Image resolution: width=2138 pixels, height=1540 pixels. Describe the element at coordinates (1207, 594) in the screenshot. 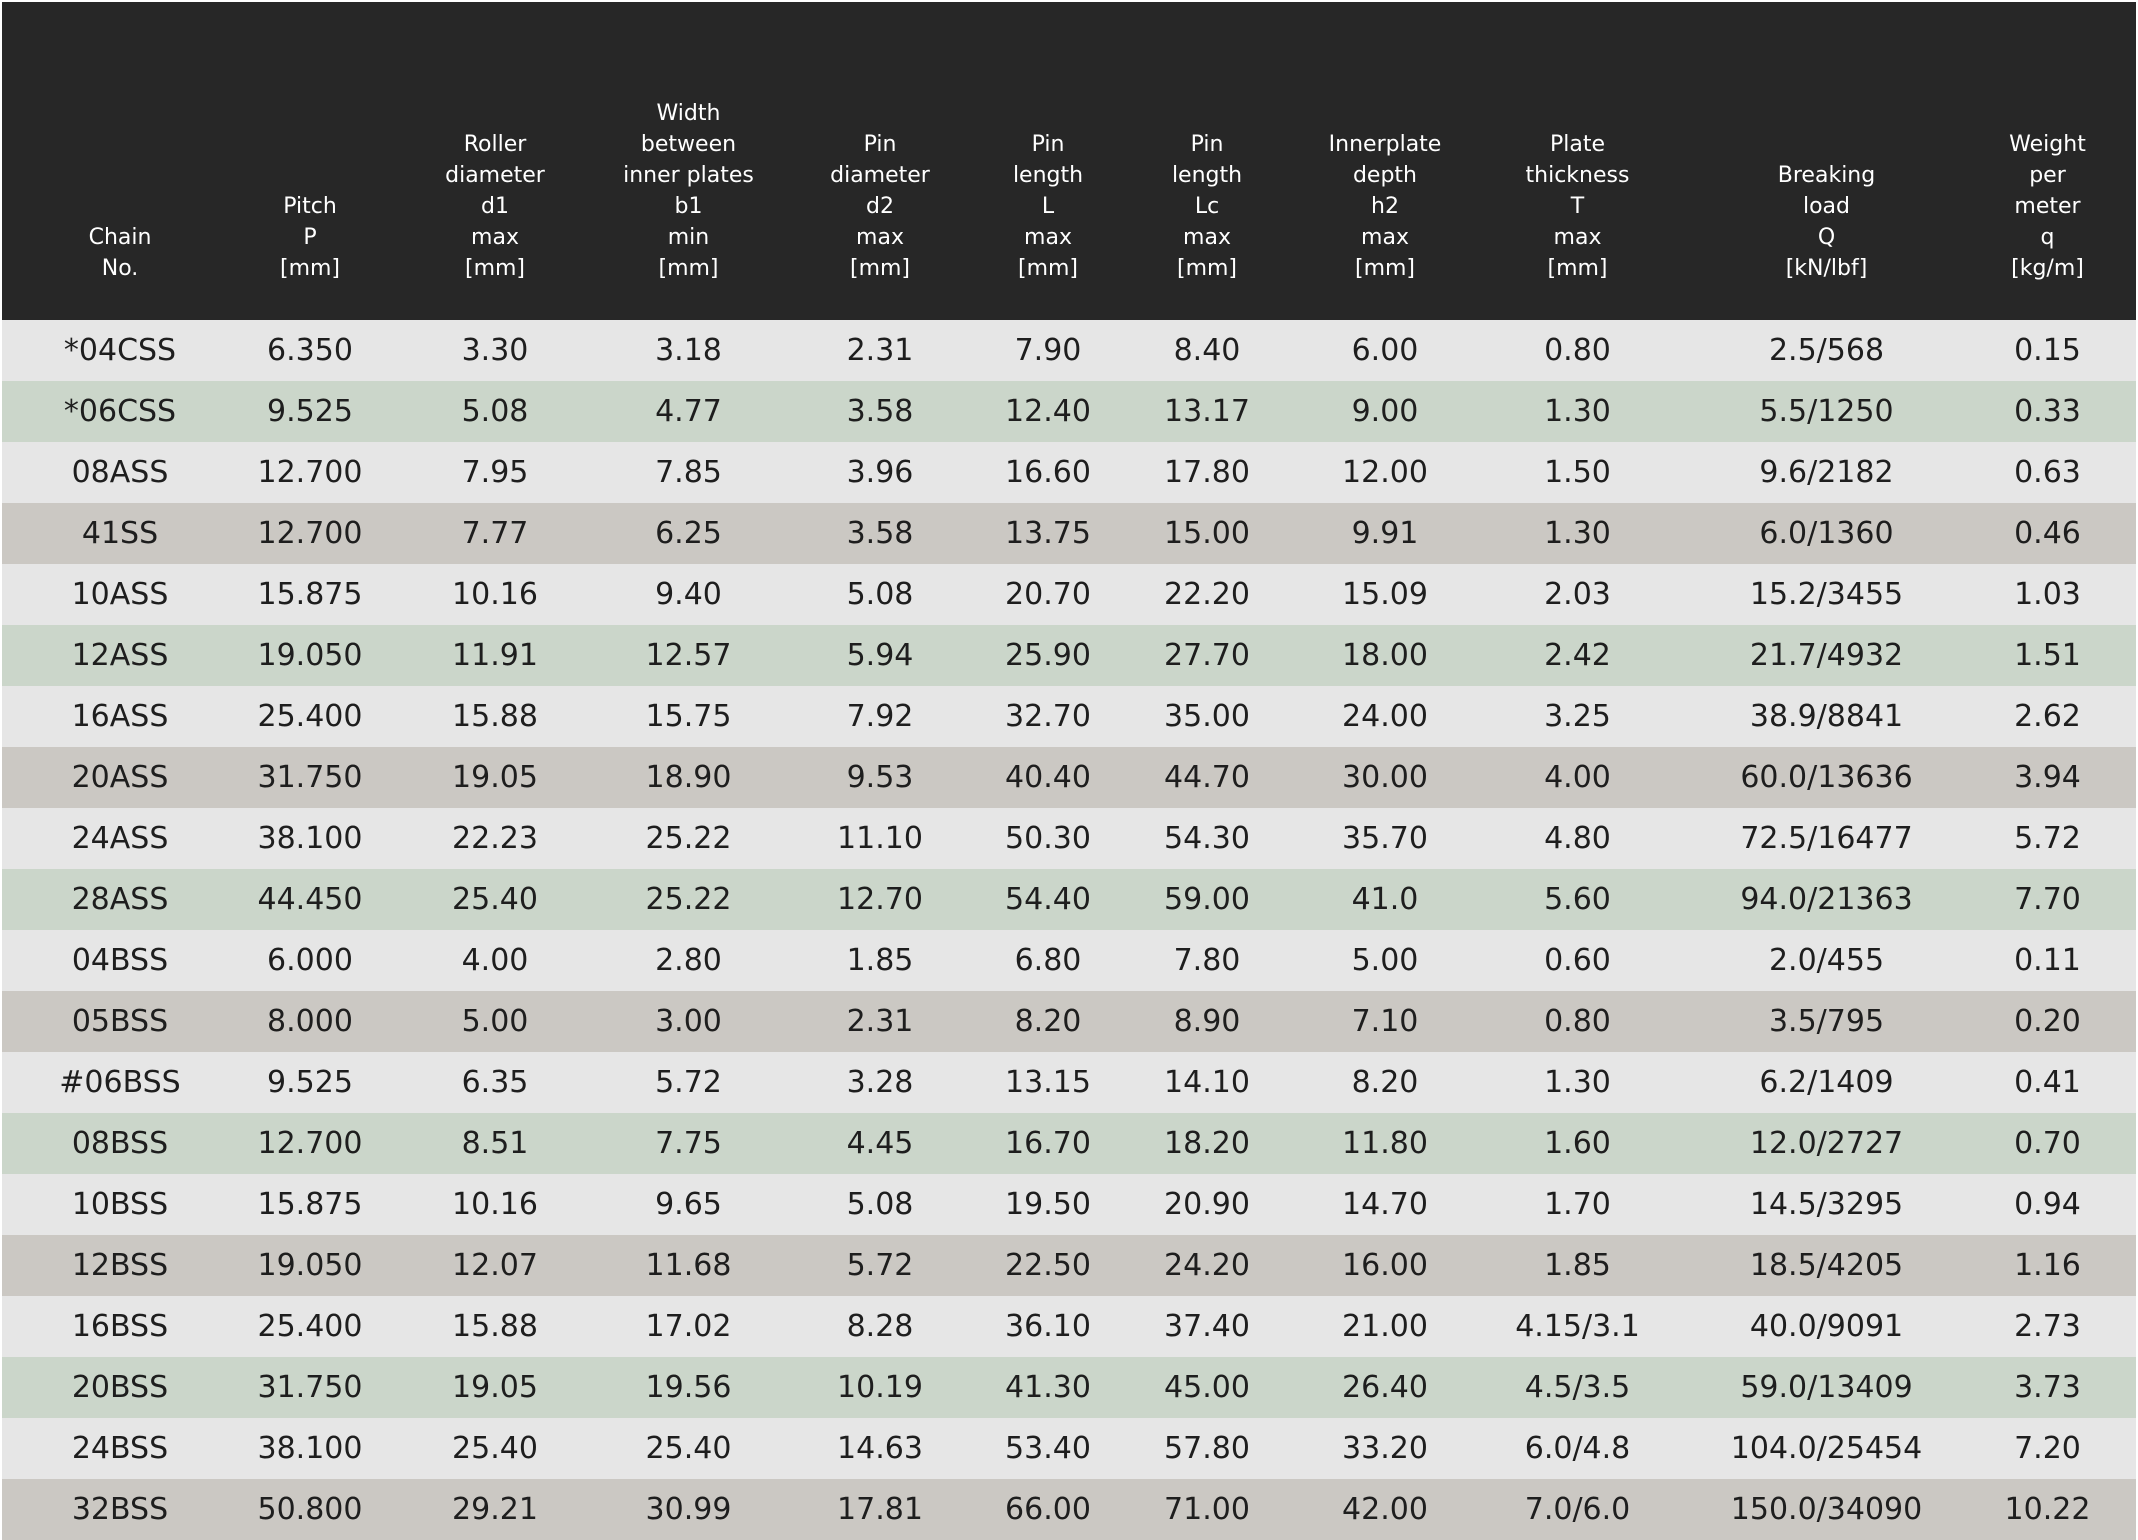

I see `cell-pin-length-lc: 22.20` at that location.